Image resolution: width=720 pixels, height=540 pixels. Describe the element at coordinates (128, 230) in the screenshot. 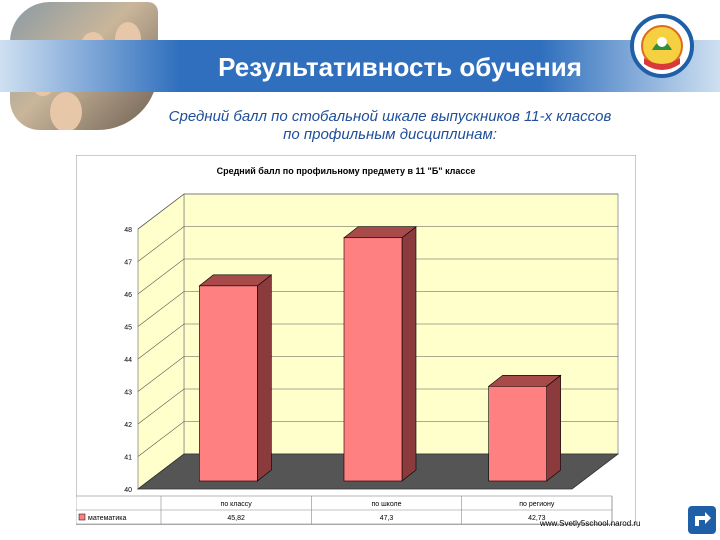

I see `y-tick-label: 48` at that location.